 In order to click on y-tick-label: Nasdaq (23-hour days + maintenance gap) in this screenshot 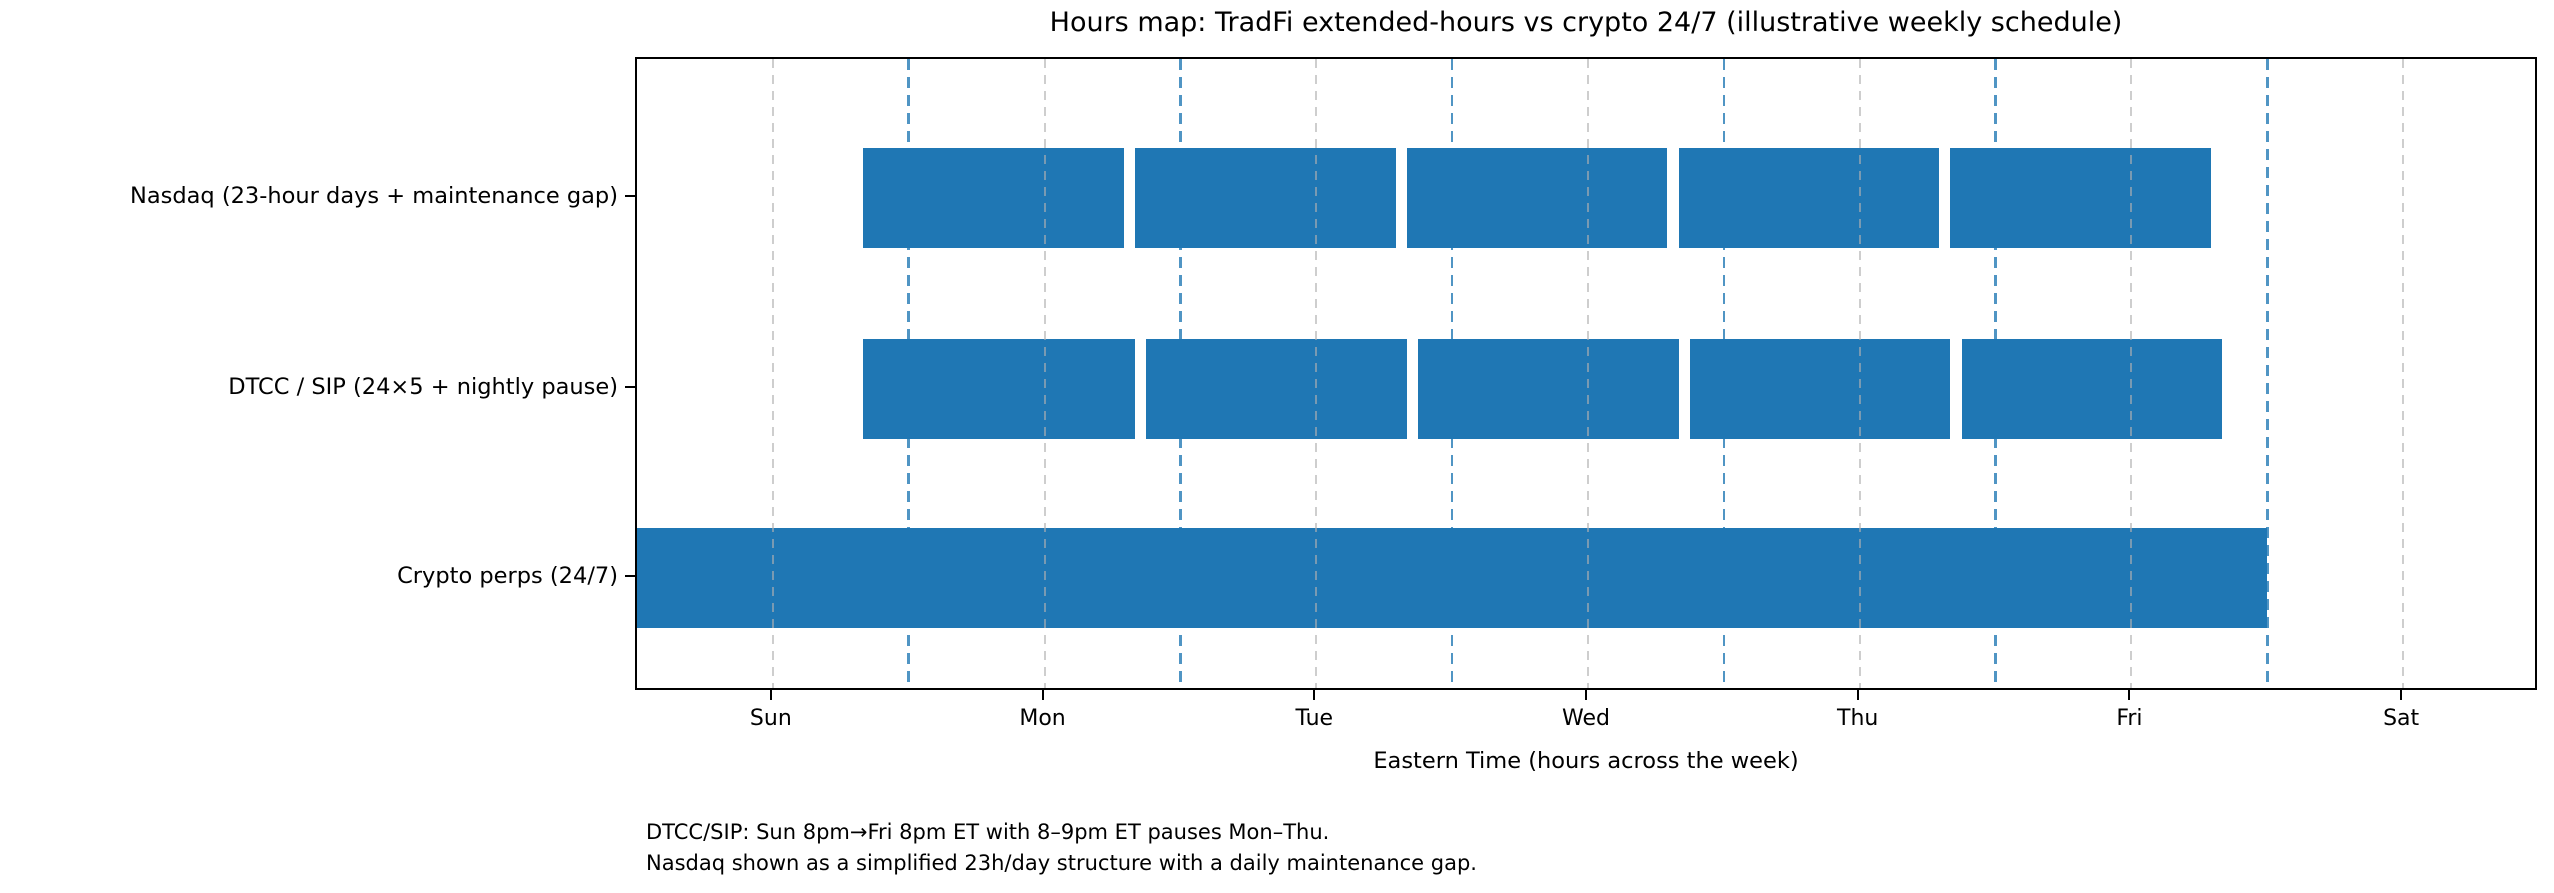, I will do `click(373, 196)`.